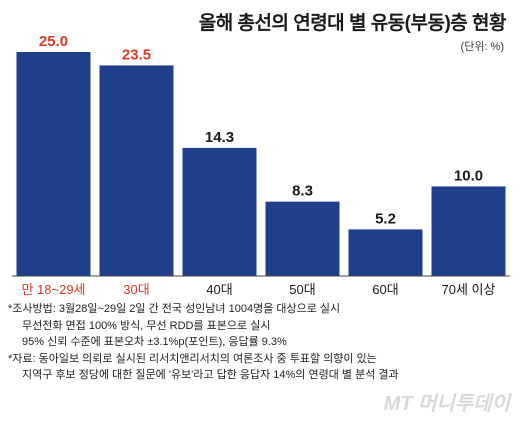 This screenshot has height=426, width=520. Describe the element at coordinates (482, 47) in the screenshot. I see `unit-label: (단위: %)` at that location.